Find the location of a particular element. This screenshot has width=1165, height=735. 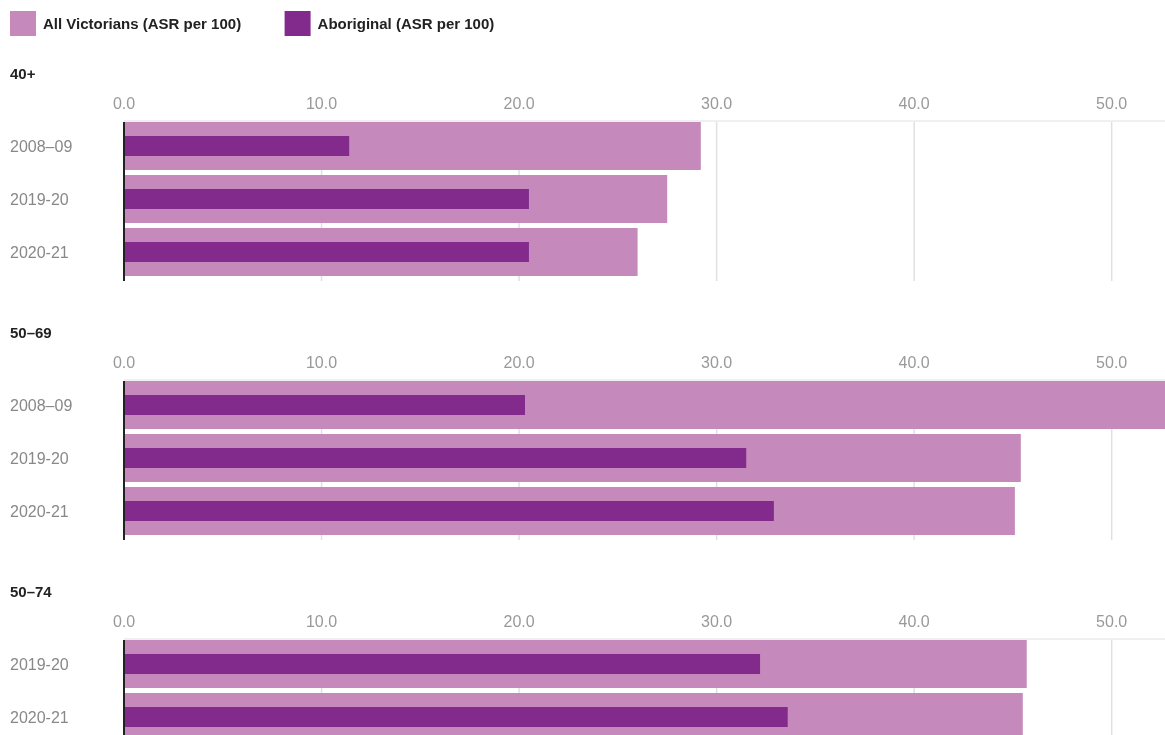

chart-title: 40+ is located at coordinates (23, 73).